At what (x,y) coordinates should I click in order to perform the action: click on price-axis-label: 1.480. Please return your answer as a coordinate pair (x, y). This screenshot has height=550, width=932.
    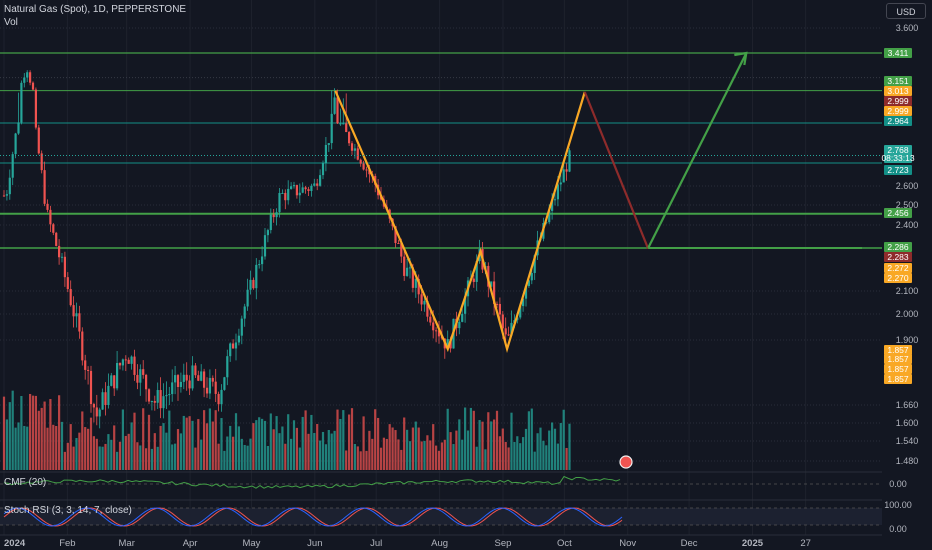
    Looking at the image, I should click on (907, 461).